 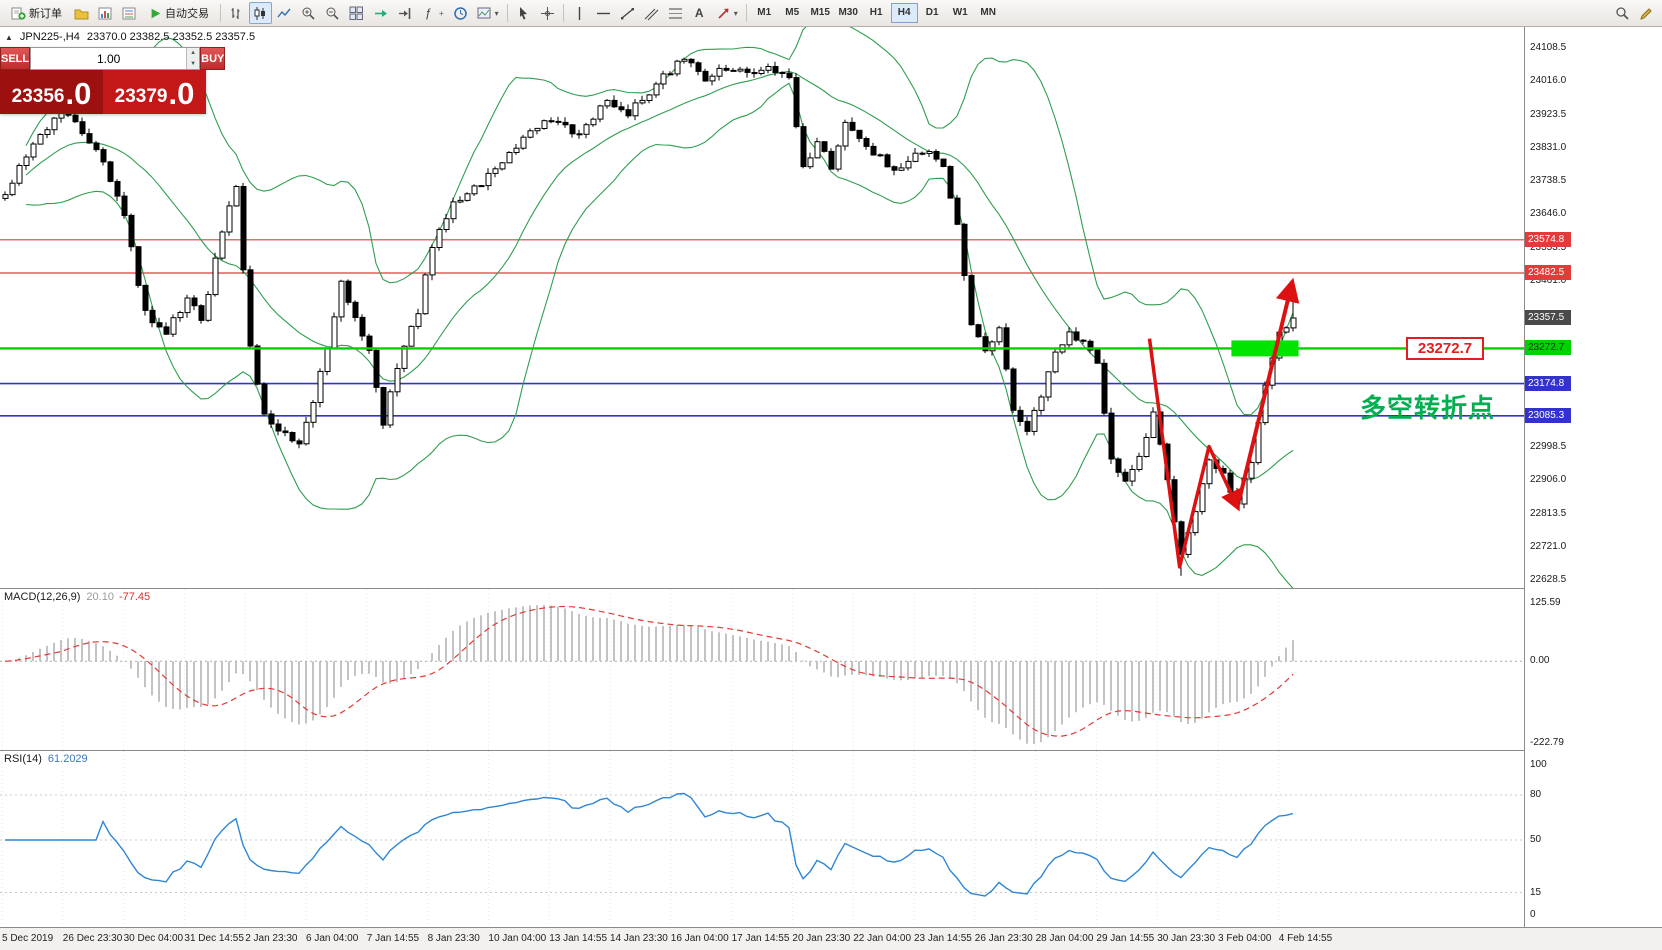 I want to click on one-click-collapse-icon: ▲, so click(x=9, y=37).